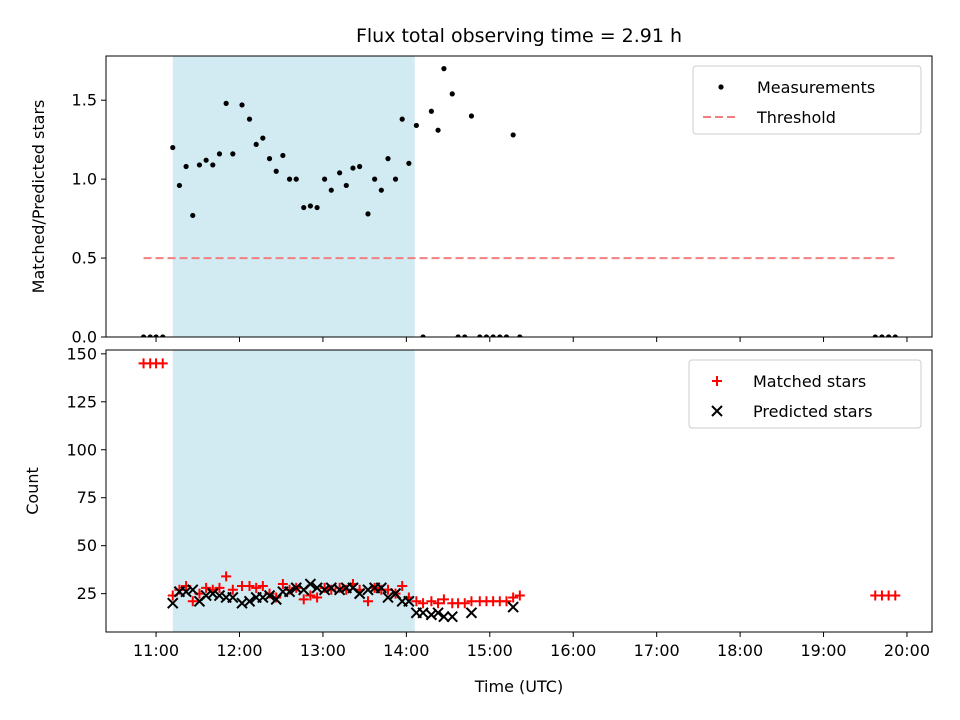 Image resolution: width=960 pixels, height=720 pixels. Describe the element at coordinates (740, 650) in the screenshot. I see `x-tick-label: 18:00` at that location.